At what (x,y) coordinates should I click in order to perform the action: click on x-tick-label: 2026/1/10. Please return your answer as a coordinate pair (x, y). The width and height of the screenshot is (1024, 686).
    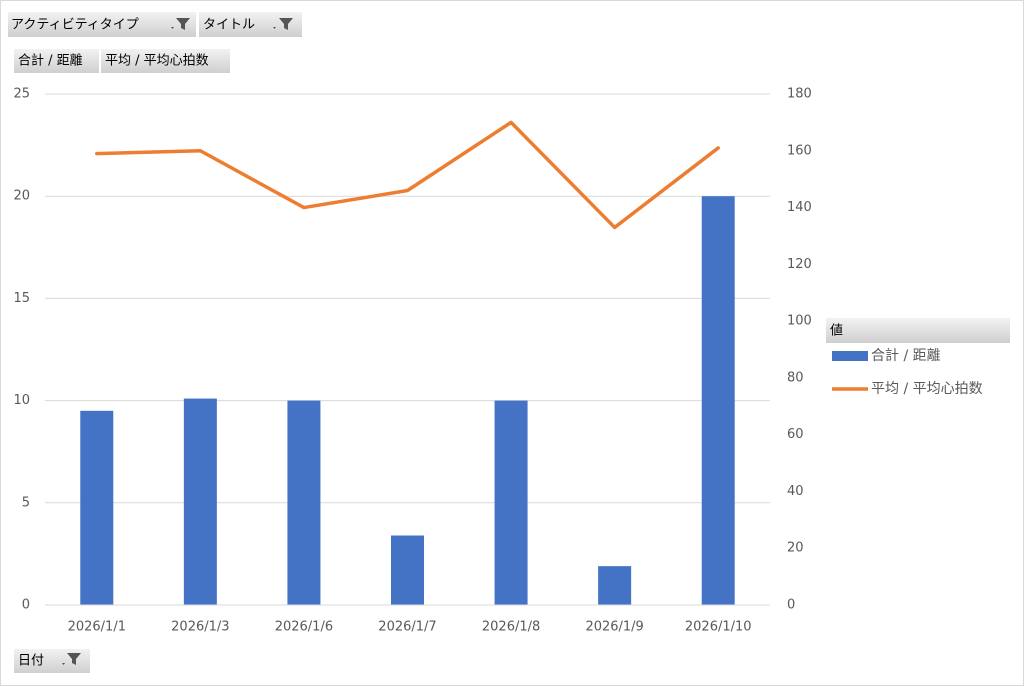
    Looking at the image, I should click on (718, 627).